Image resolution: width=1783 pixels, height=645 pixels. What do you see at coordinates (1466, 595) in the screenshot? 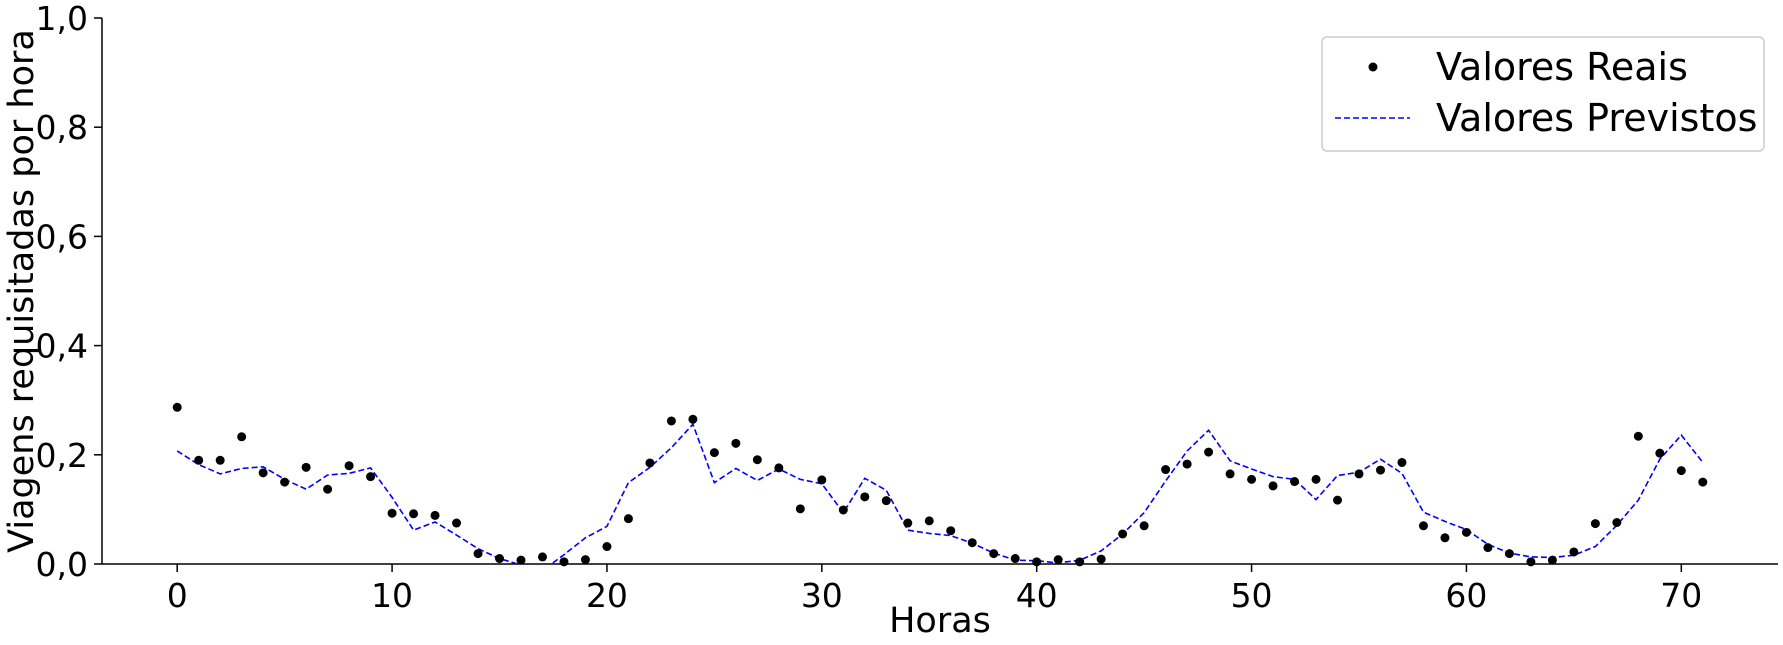
I see `x-tick-label: 60` at bounding box center [1466, 595].